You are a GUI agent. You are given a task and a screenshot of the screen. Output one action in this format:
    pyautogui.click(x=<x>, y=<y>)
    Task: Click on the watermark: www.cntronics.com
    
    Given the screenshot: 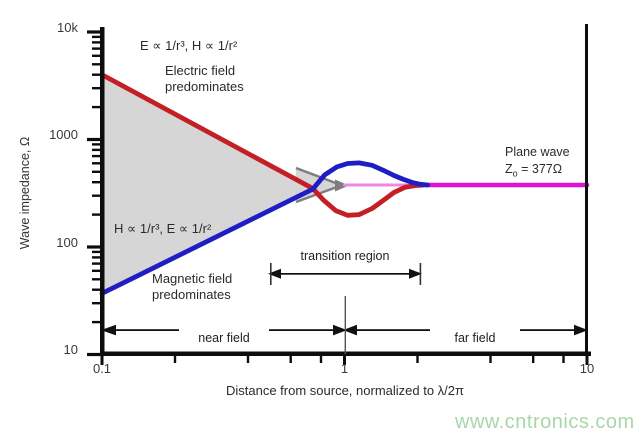 What is the action you would take?
    pyautogui.click(x=545, y=422)
    